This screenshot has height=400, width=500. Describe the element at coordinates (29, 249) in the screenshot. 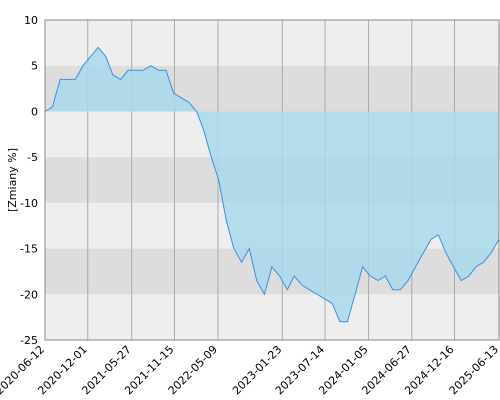

I see `y-tick-label: -15` at that location.